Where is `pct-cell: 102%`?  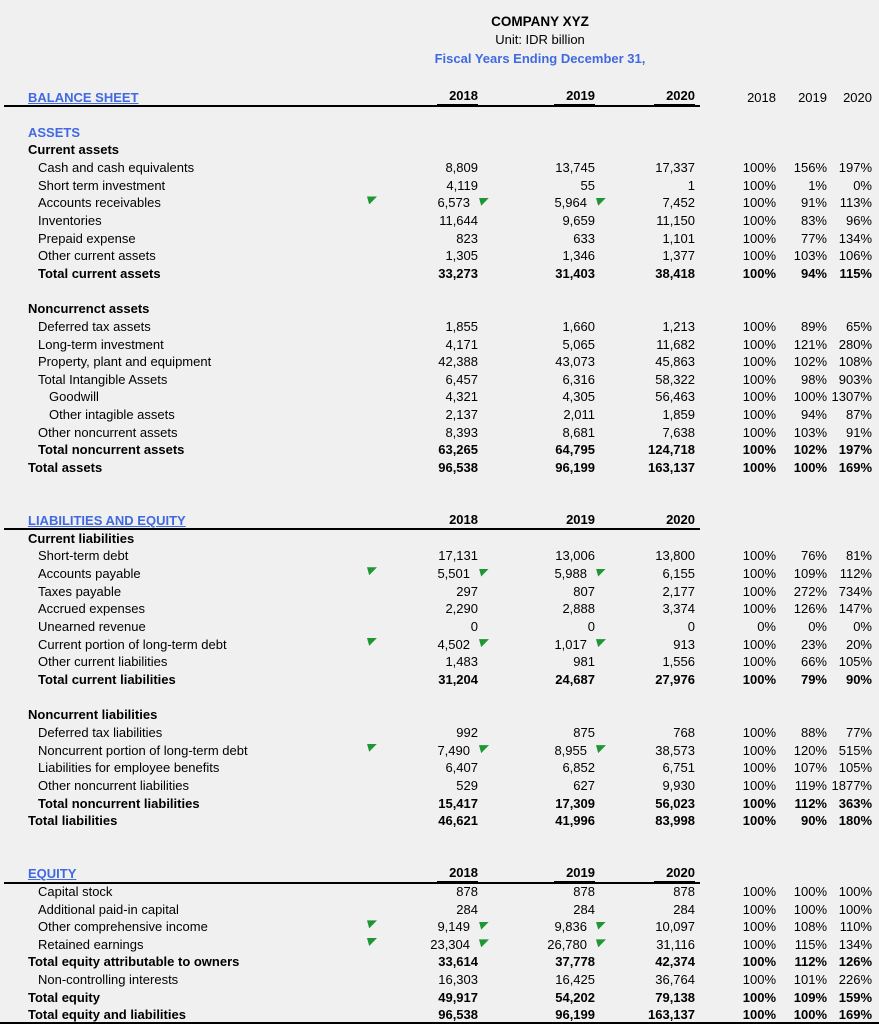
pct-cell: 102% is located at coordinates (810, 450).